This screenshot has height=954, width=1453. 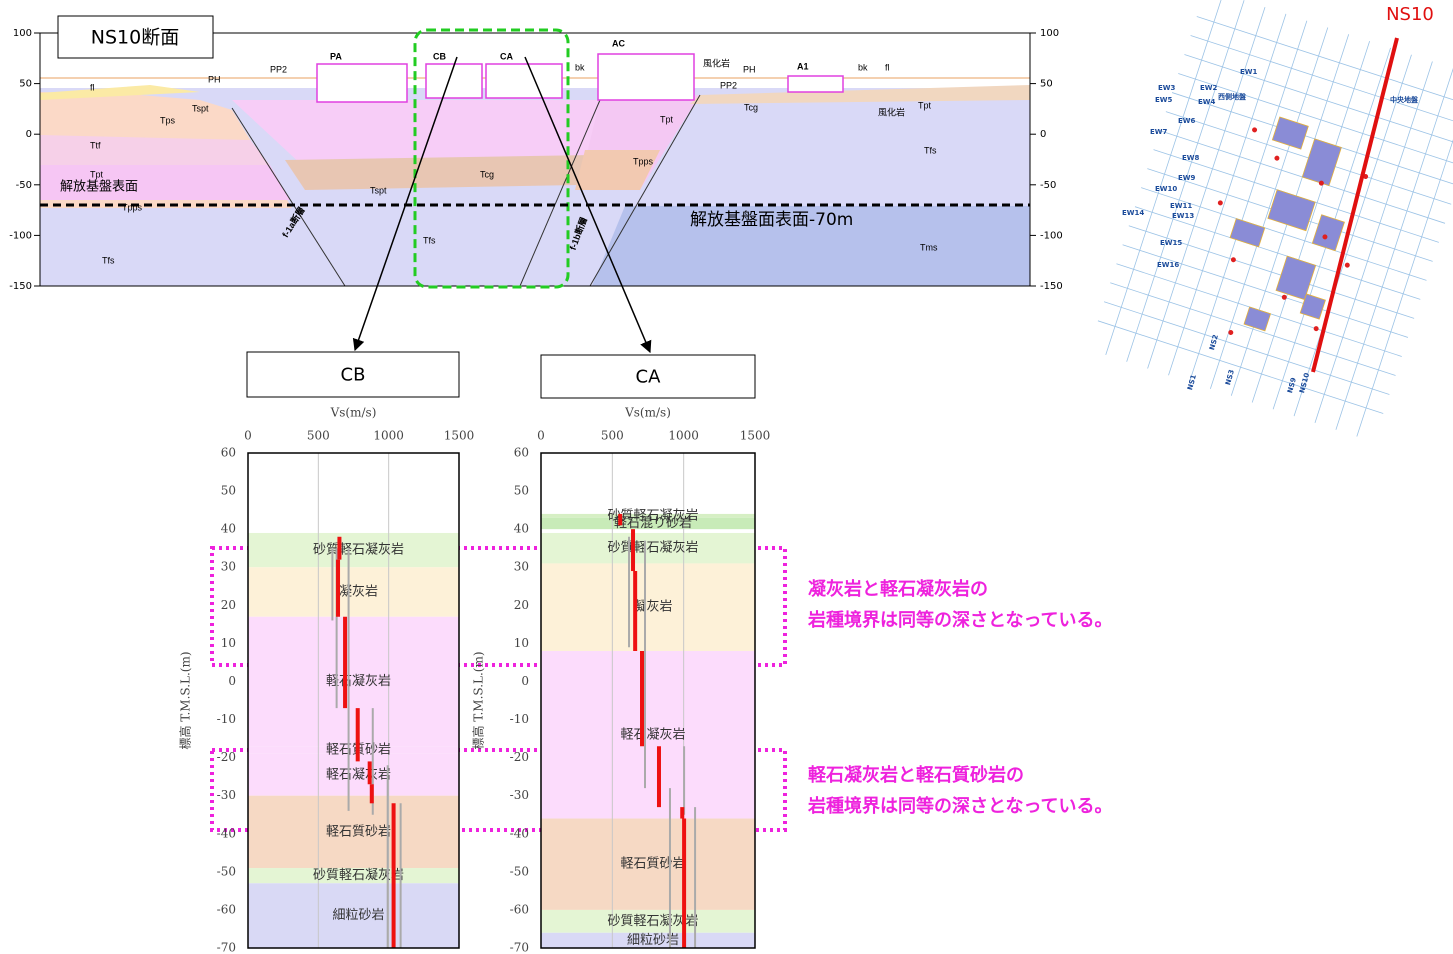 I want to click on section-title: NS10断面, so click(x=135, y=38).